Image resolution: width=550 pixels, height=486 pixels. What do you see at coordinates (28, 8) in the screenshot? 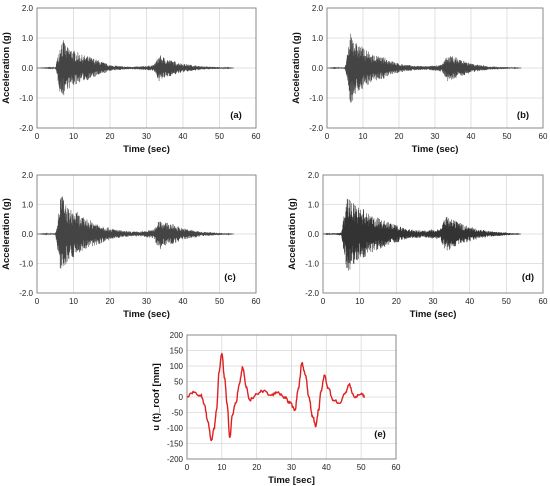
I see `y-tick-label: 2.0` at bounding box center [28, 8].